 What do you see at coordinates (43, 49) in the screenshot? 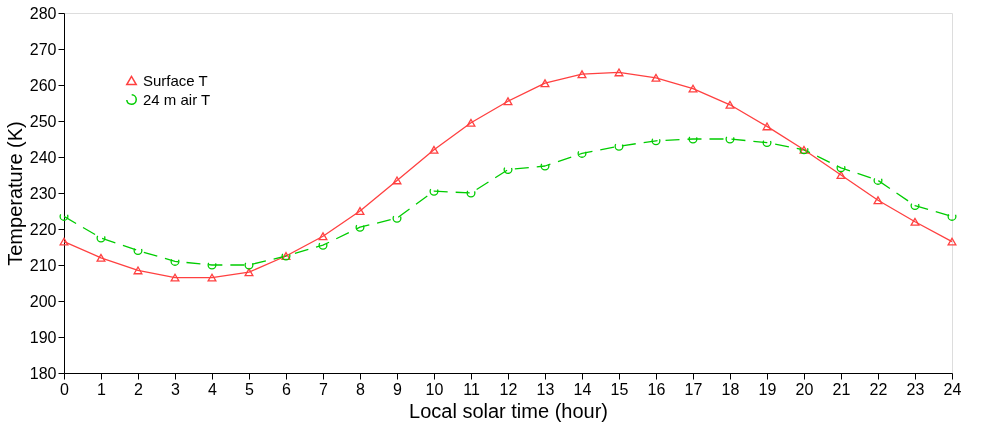
I see `y-tick-label: 270` at bounding box center [43, 49].